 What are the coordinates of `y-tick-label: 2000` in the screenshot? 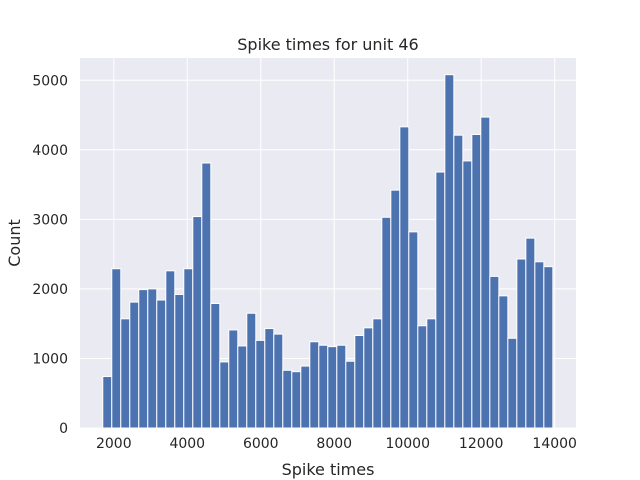 It's located at (50, 290).